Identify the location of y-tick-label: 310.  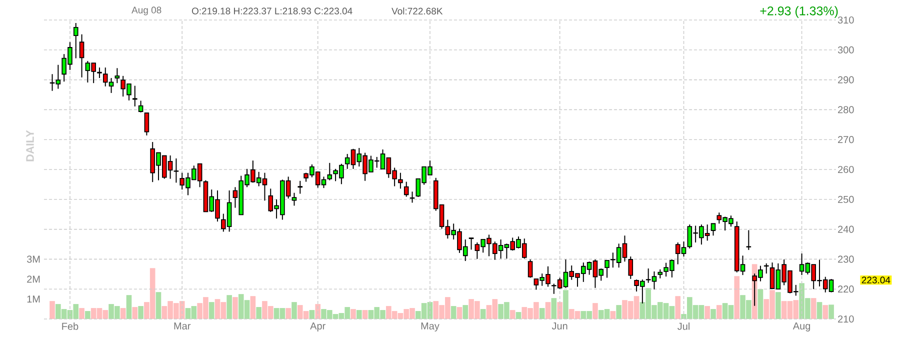
(846, 20).